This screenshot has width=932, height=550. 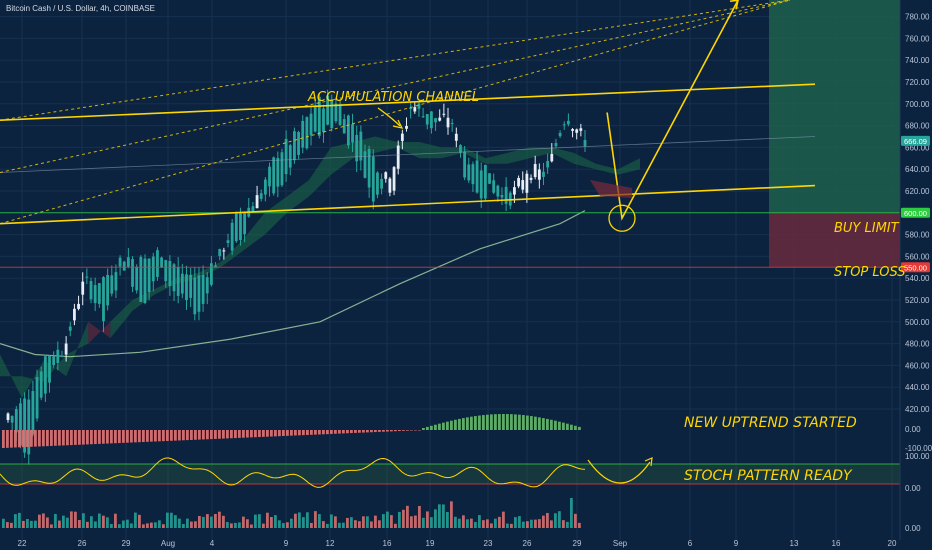 I want to click on pane-tick-label: 0.00, so click(x=913, y=488).